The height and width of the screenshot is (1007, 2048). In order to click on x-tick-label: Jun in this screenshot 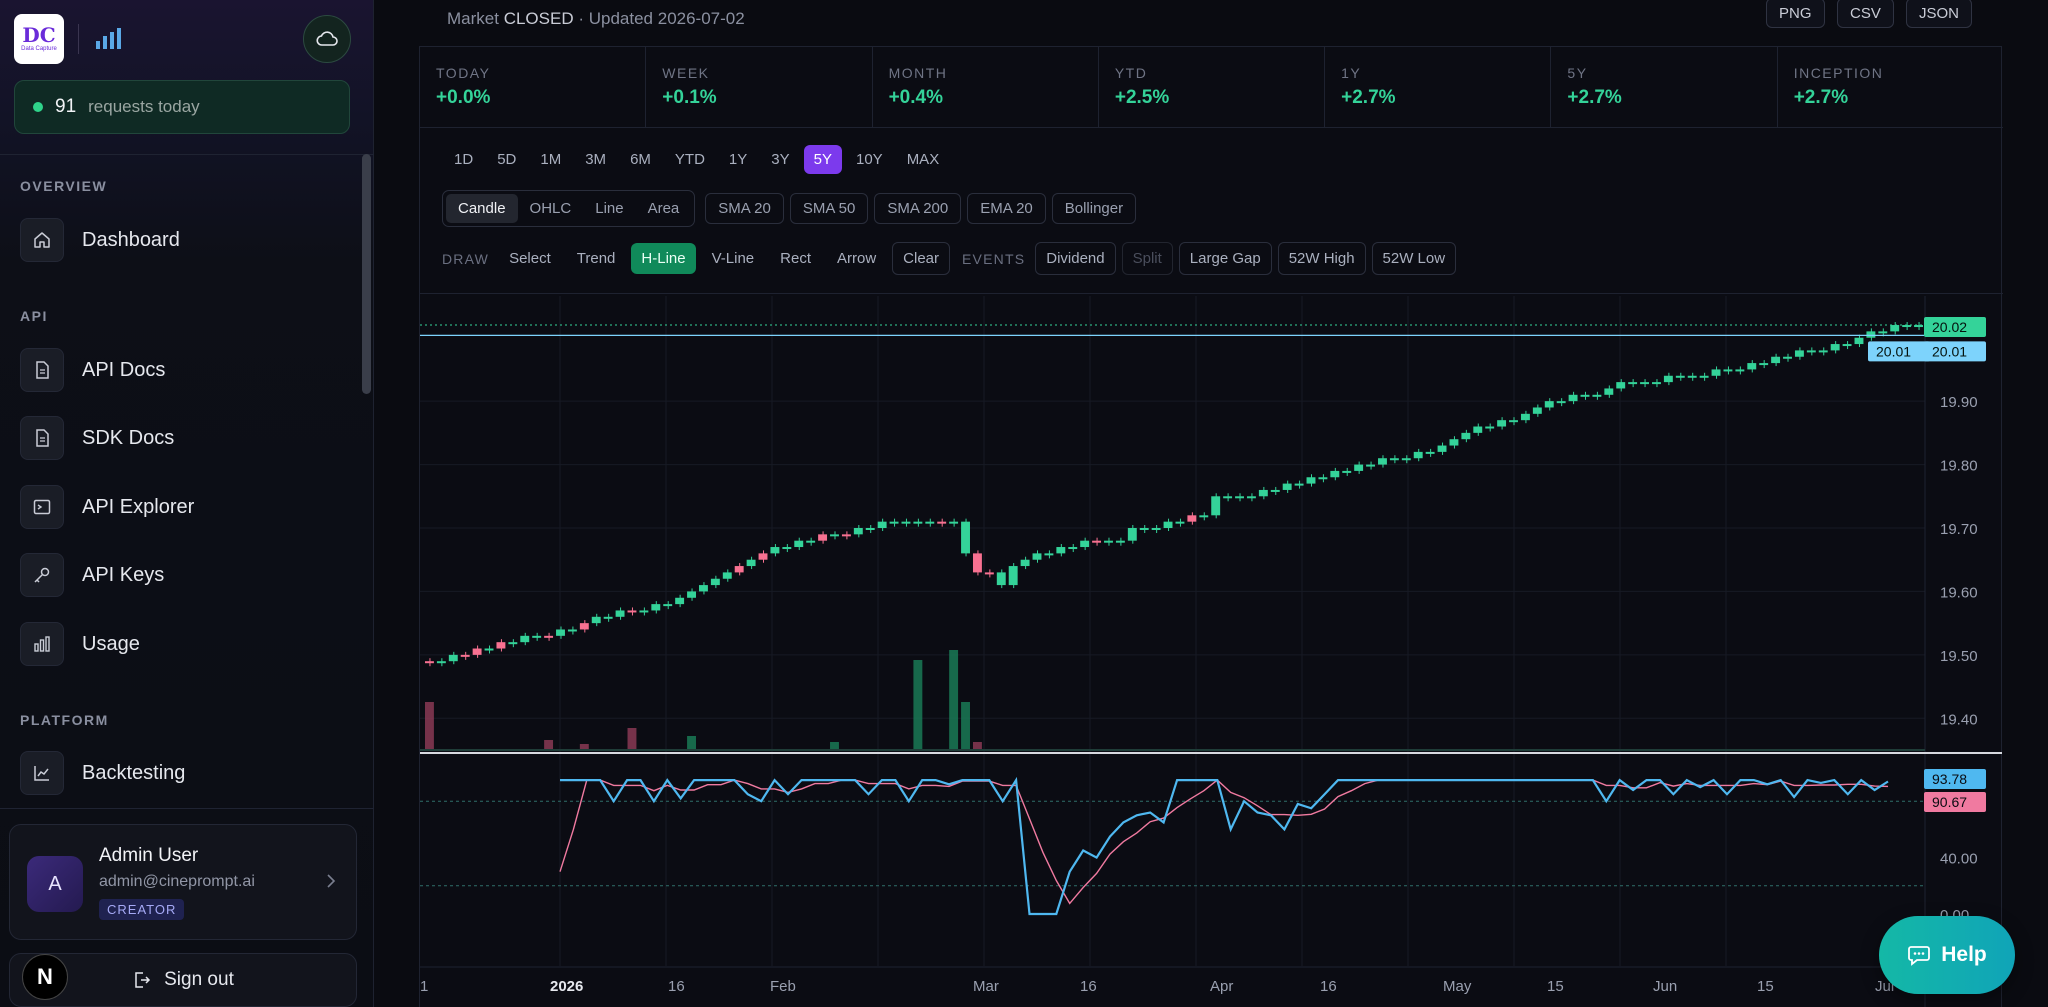, I will do `click(1665, 986)`.